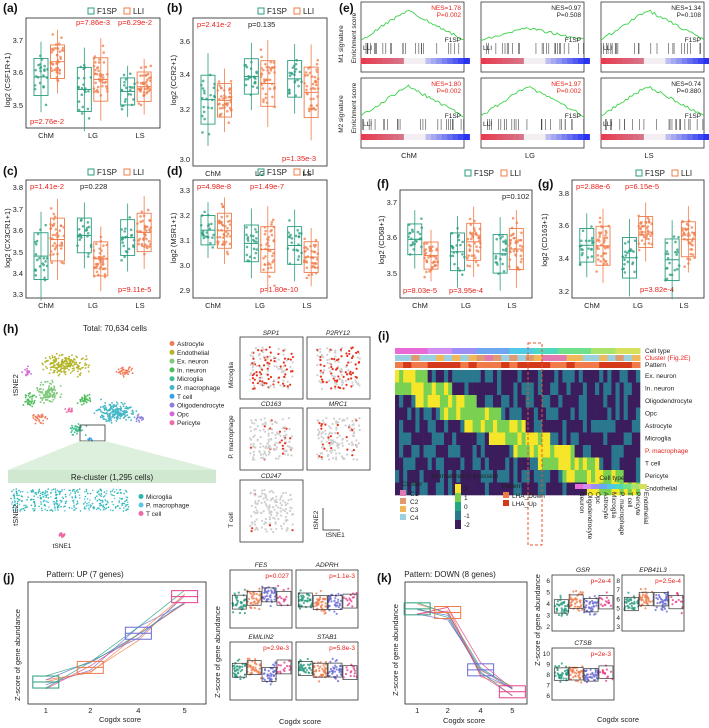  I want to click on celltype-legend-label: Oligodendrocyte, so click(589, 516).